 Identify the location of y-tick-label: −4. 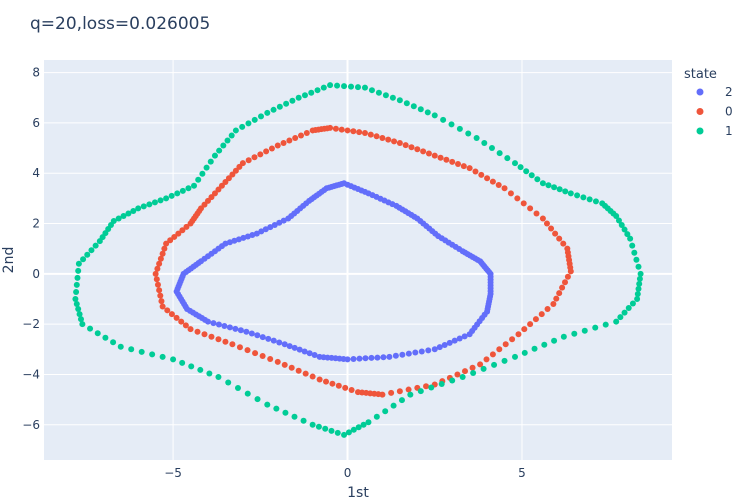
(31, 374).